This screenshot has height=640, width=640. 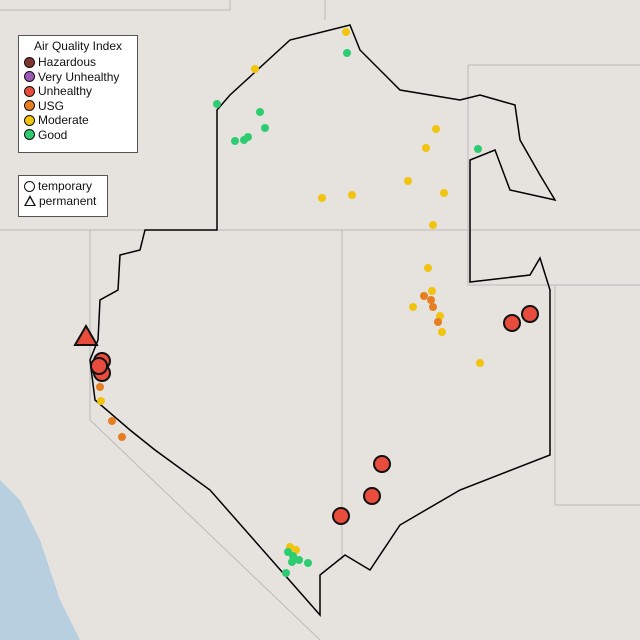 I want to click on legend-label: USG, so click(x=51, y=105).